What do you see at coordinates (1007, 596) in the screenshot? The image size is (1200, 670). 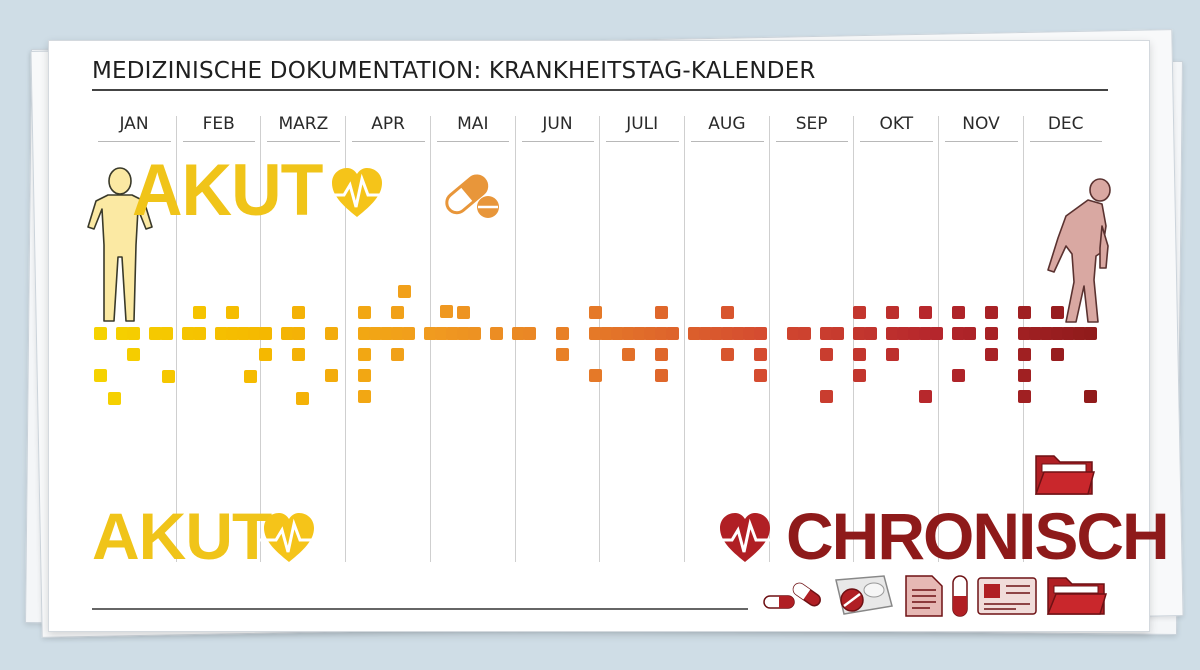 I see `id-card-icon` at bounding box center [1007, 596].